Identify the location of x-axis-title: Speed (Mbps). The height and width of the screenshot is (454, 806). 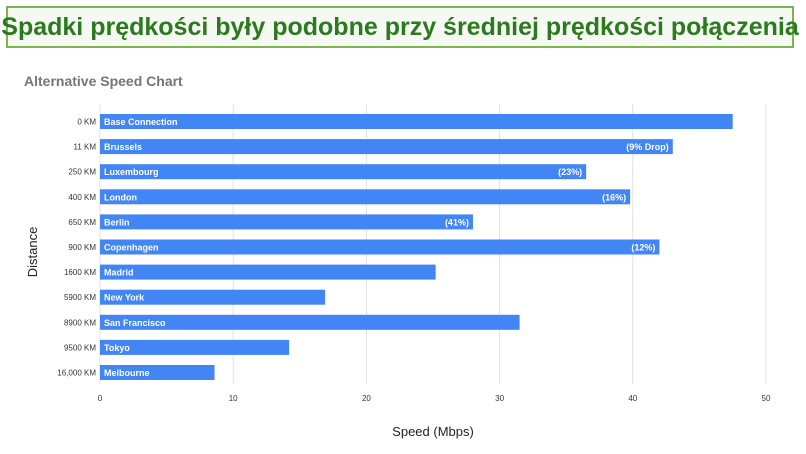
(433, 431).